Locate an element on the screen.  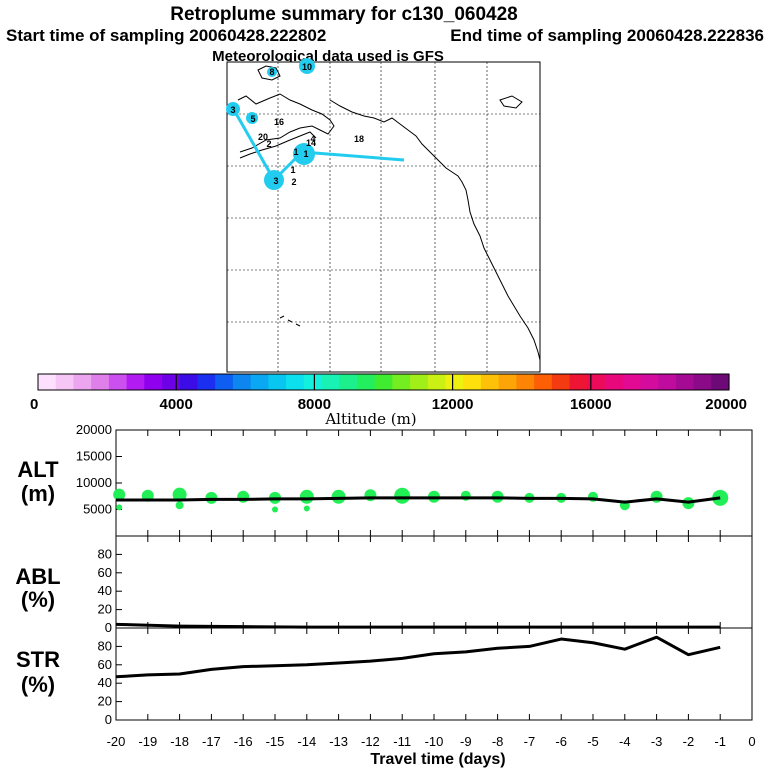
colorbar-dividers is located at coordinates (383, 382).